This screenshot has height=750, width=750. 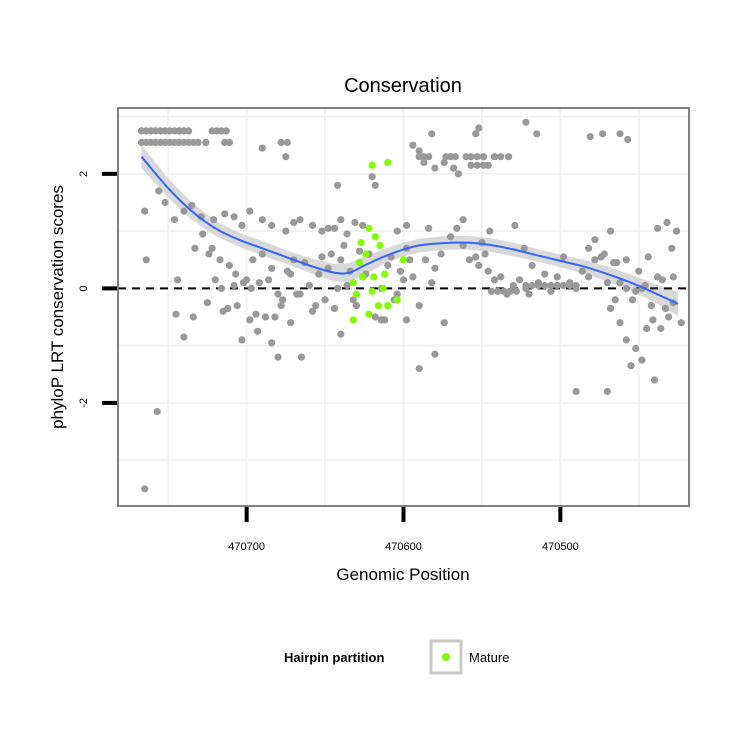 I want to click on smooth-line, so click(x=409, y=230).